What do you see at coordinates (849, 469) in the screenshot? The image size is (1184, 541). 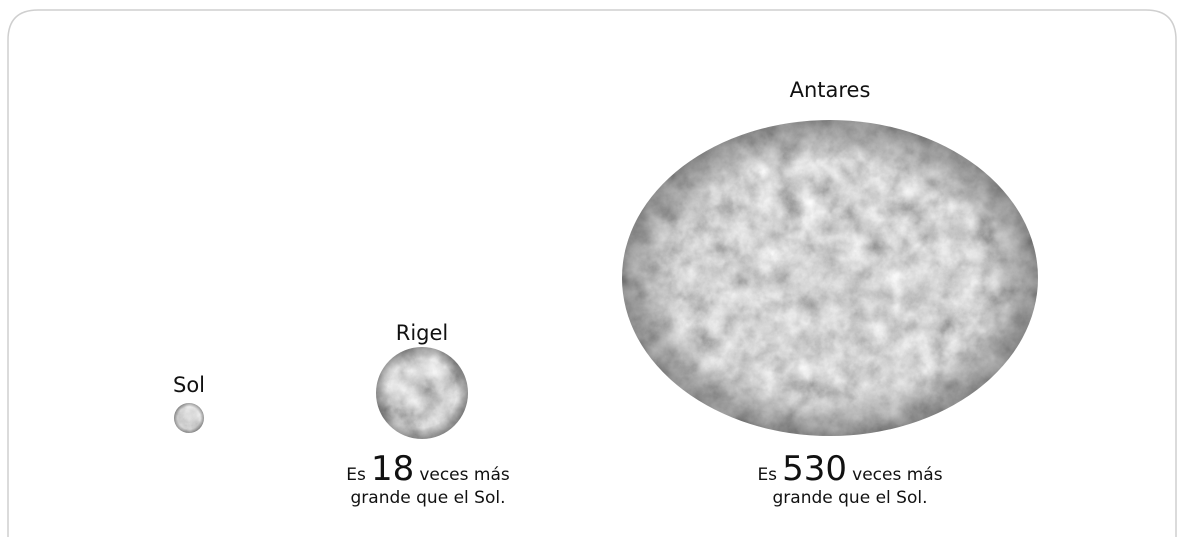 I see `caption-line1: Es 530 veces más` at bounding box center [849, 469].